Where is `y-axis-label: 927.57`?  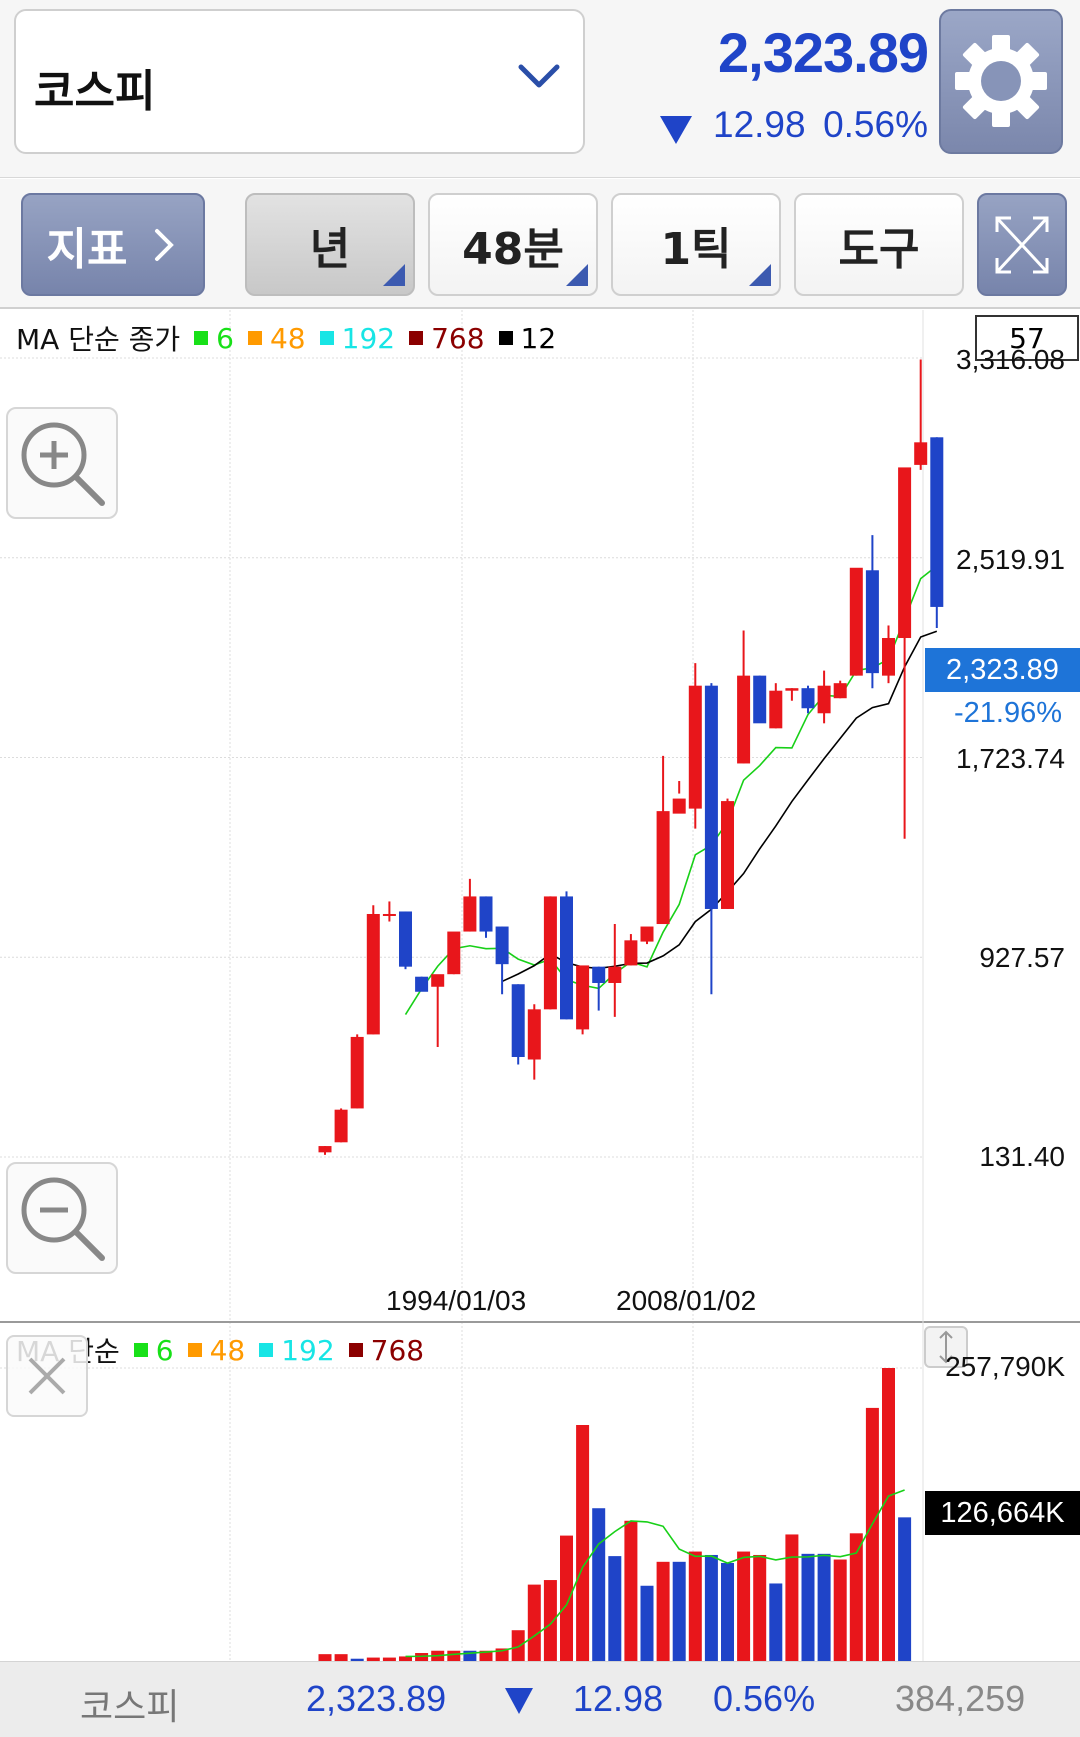
y-axis-label: 927.57 is located at coordinates (1022, 957).